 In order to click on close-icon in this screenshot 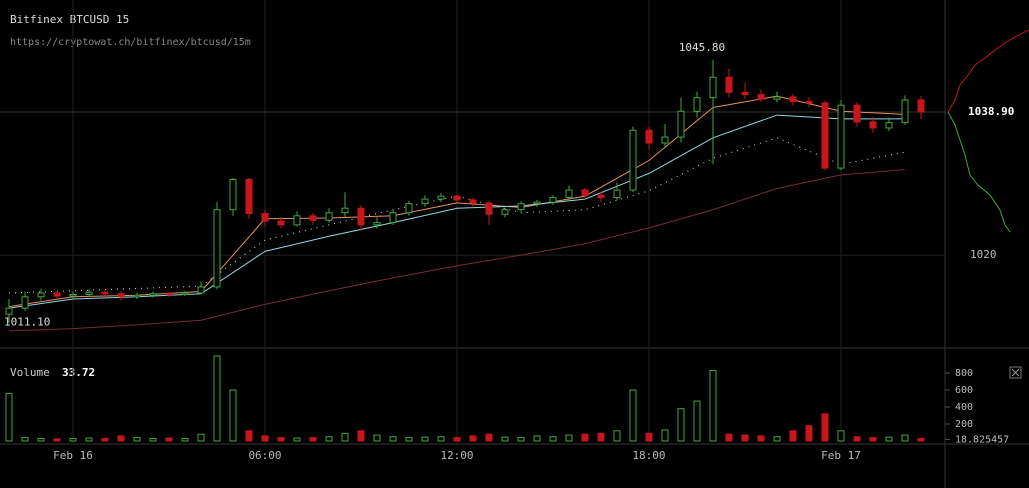, I will do `click(1015, 372)`.